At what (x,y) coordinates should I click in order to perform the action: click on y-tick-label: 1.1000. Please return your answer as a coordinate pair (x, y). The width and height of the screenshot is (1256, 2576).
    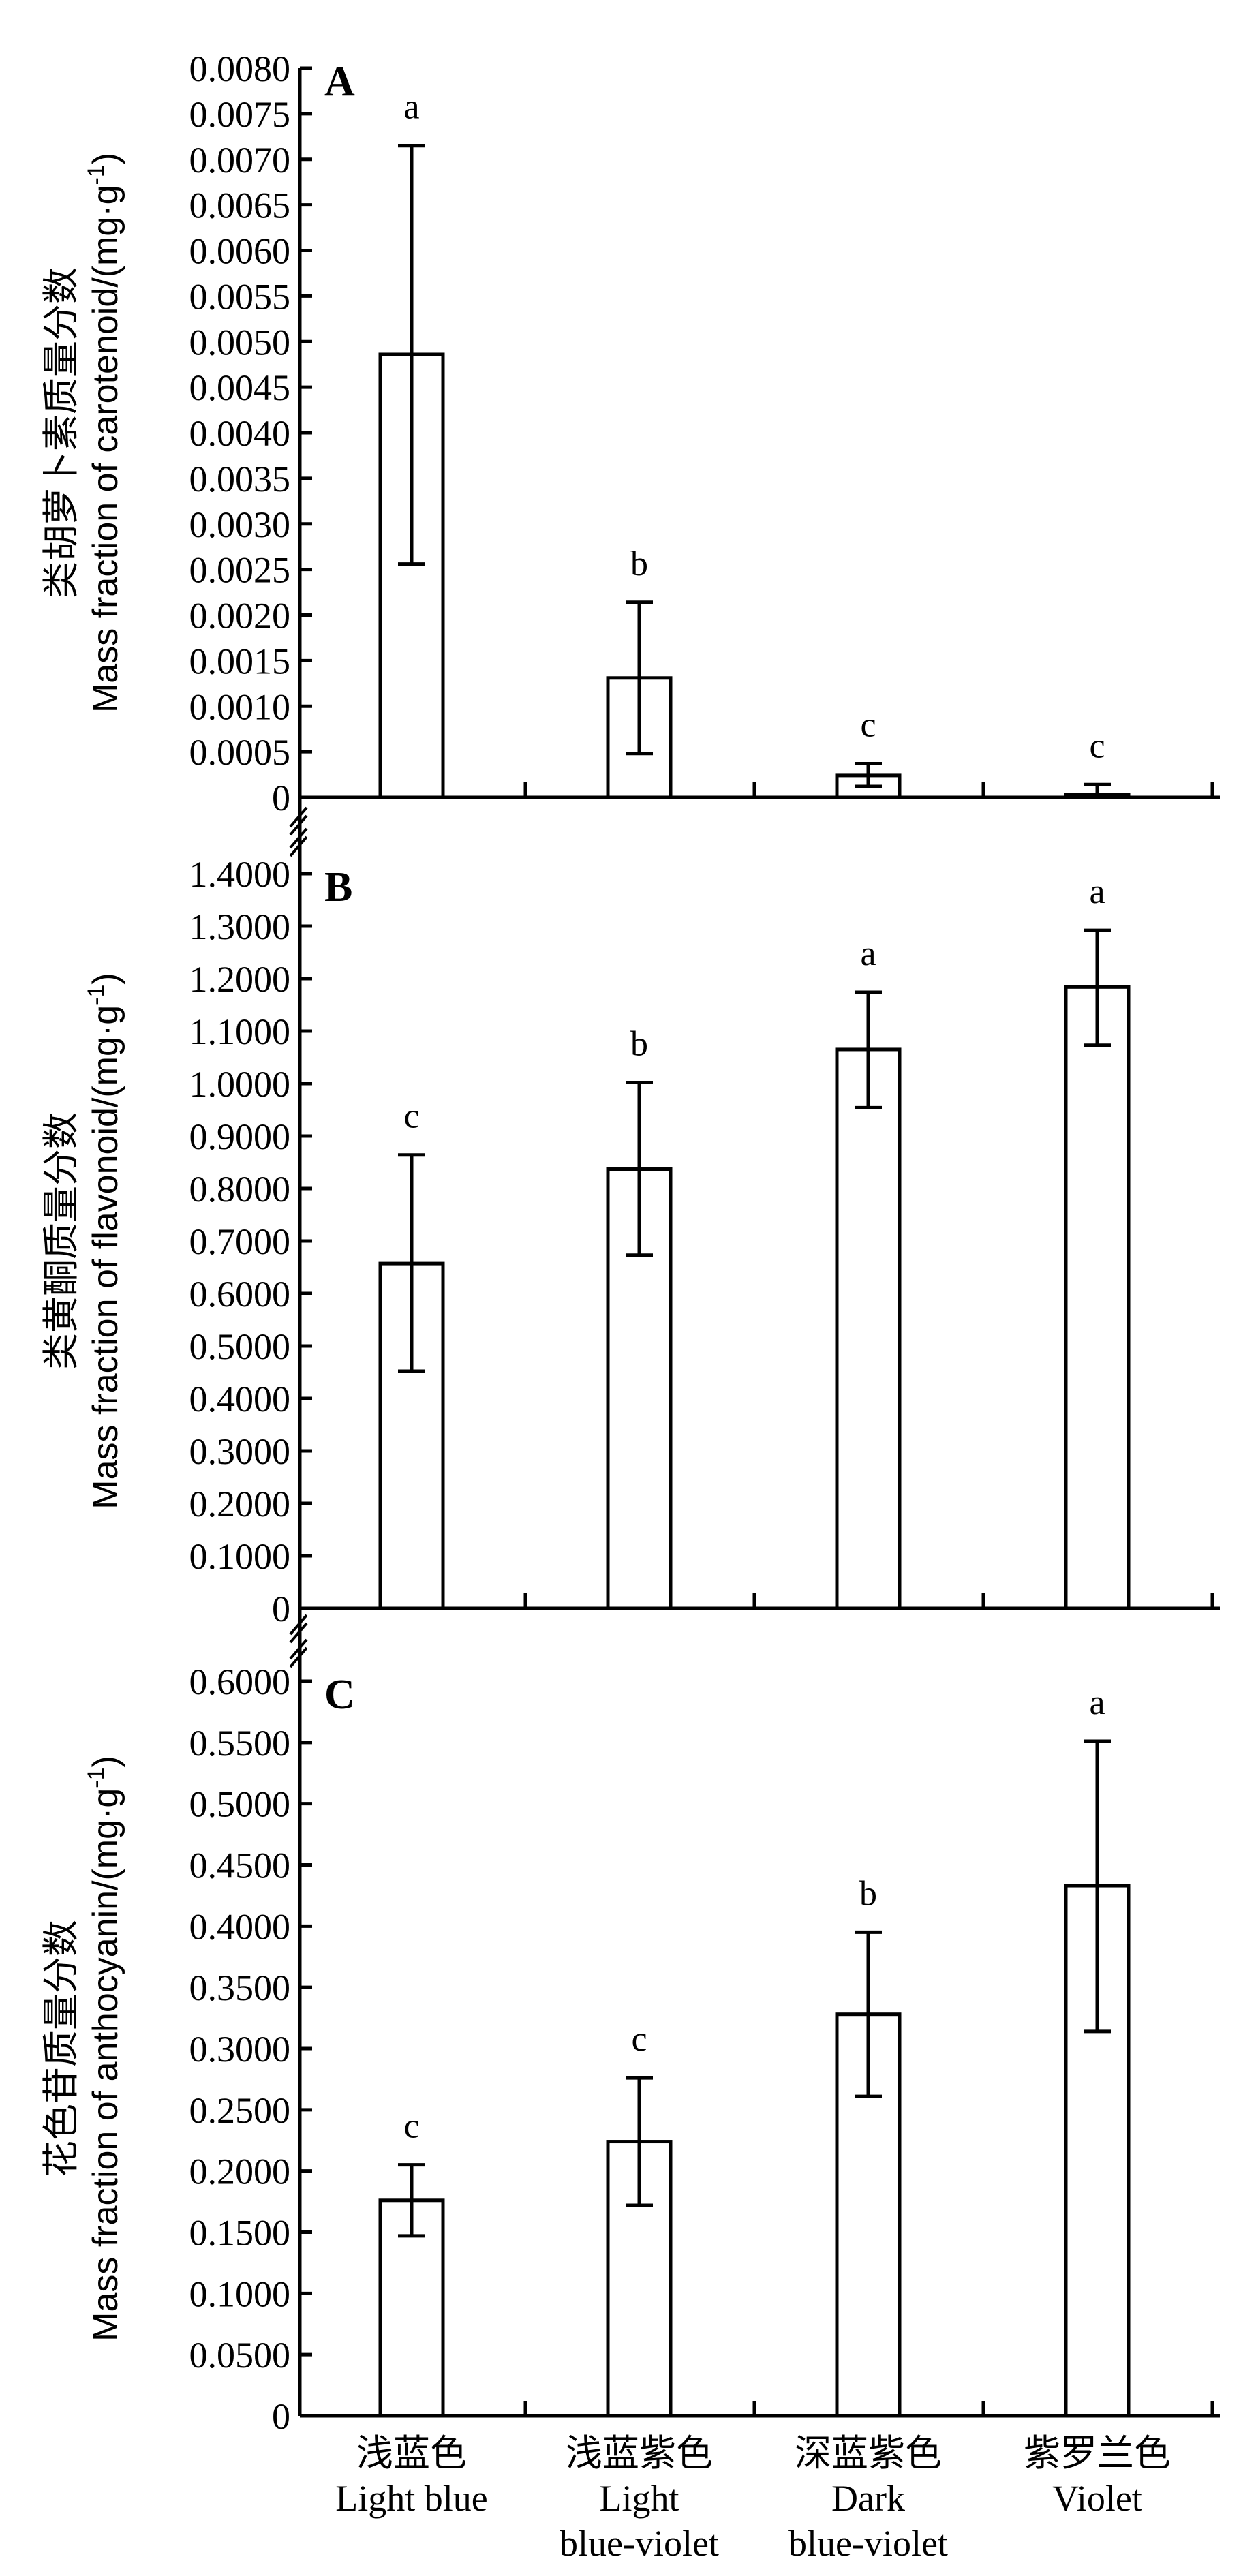
    Looking at the image, I should click on (240, 1031).